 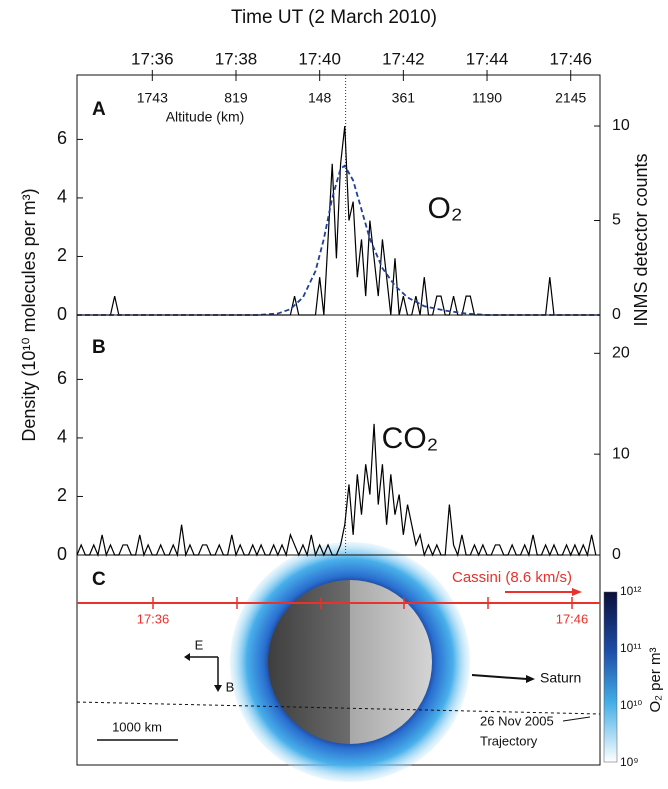 I want to click on trajectory-label: Trajectory, so click(x=509, y=740).